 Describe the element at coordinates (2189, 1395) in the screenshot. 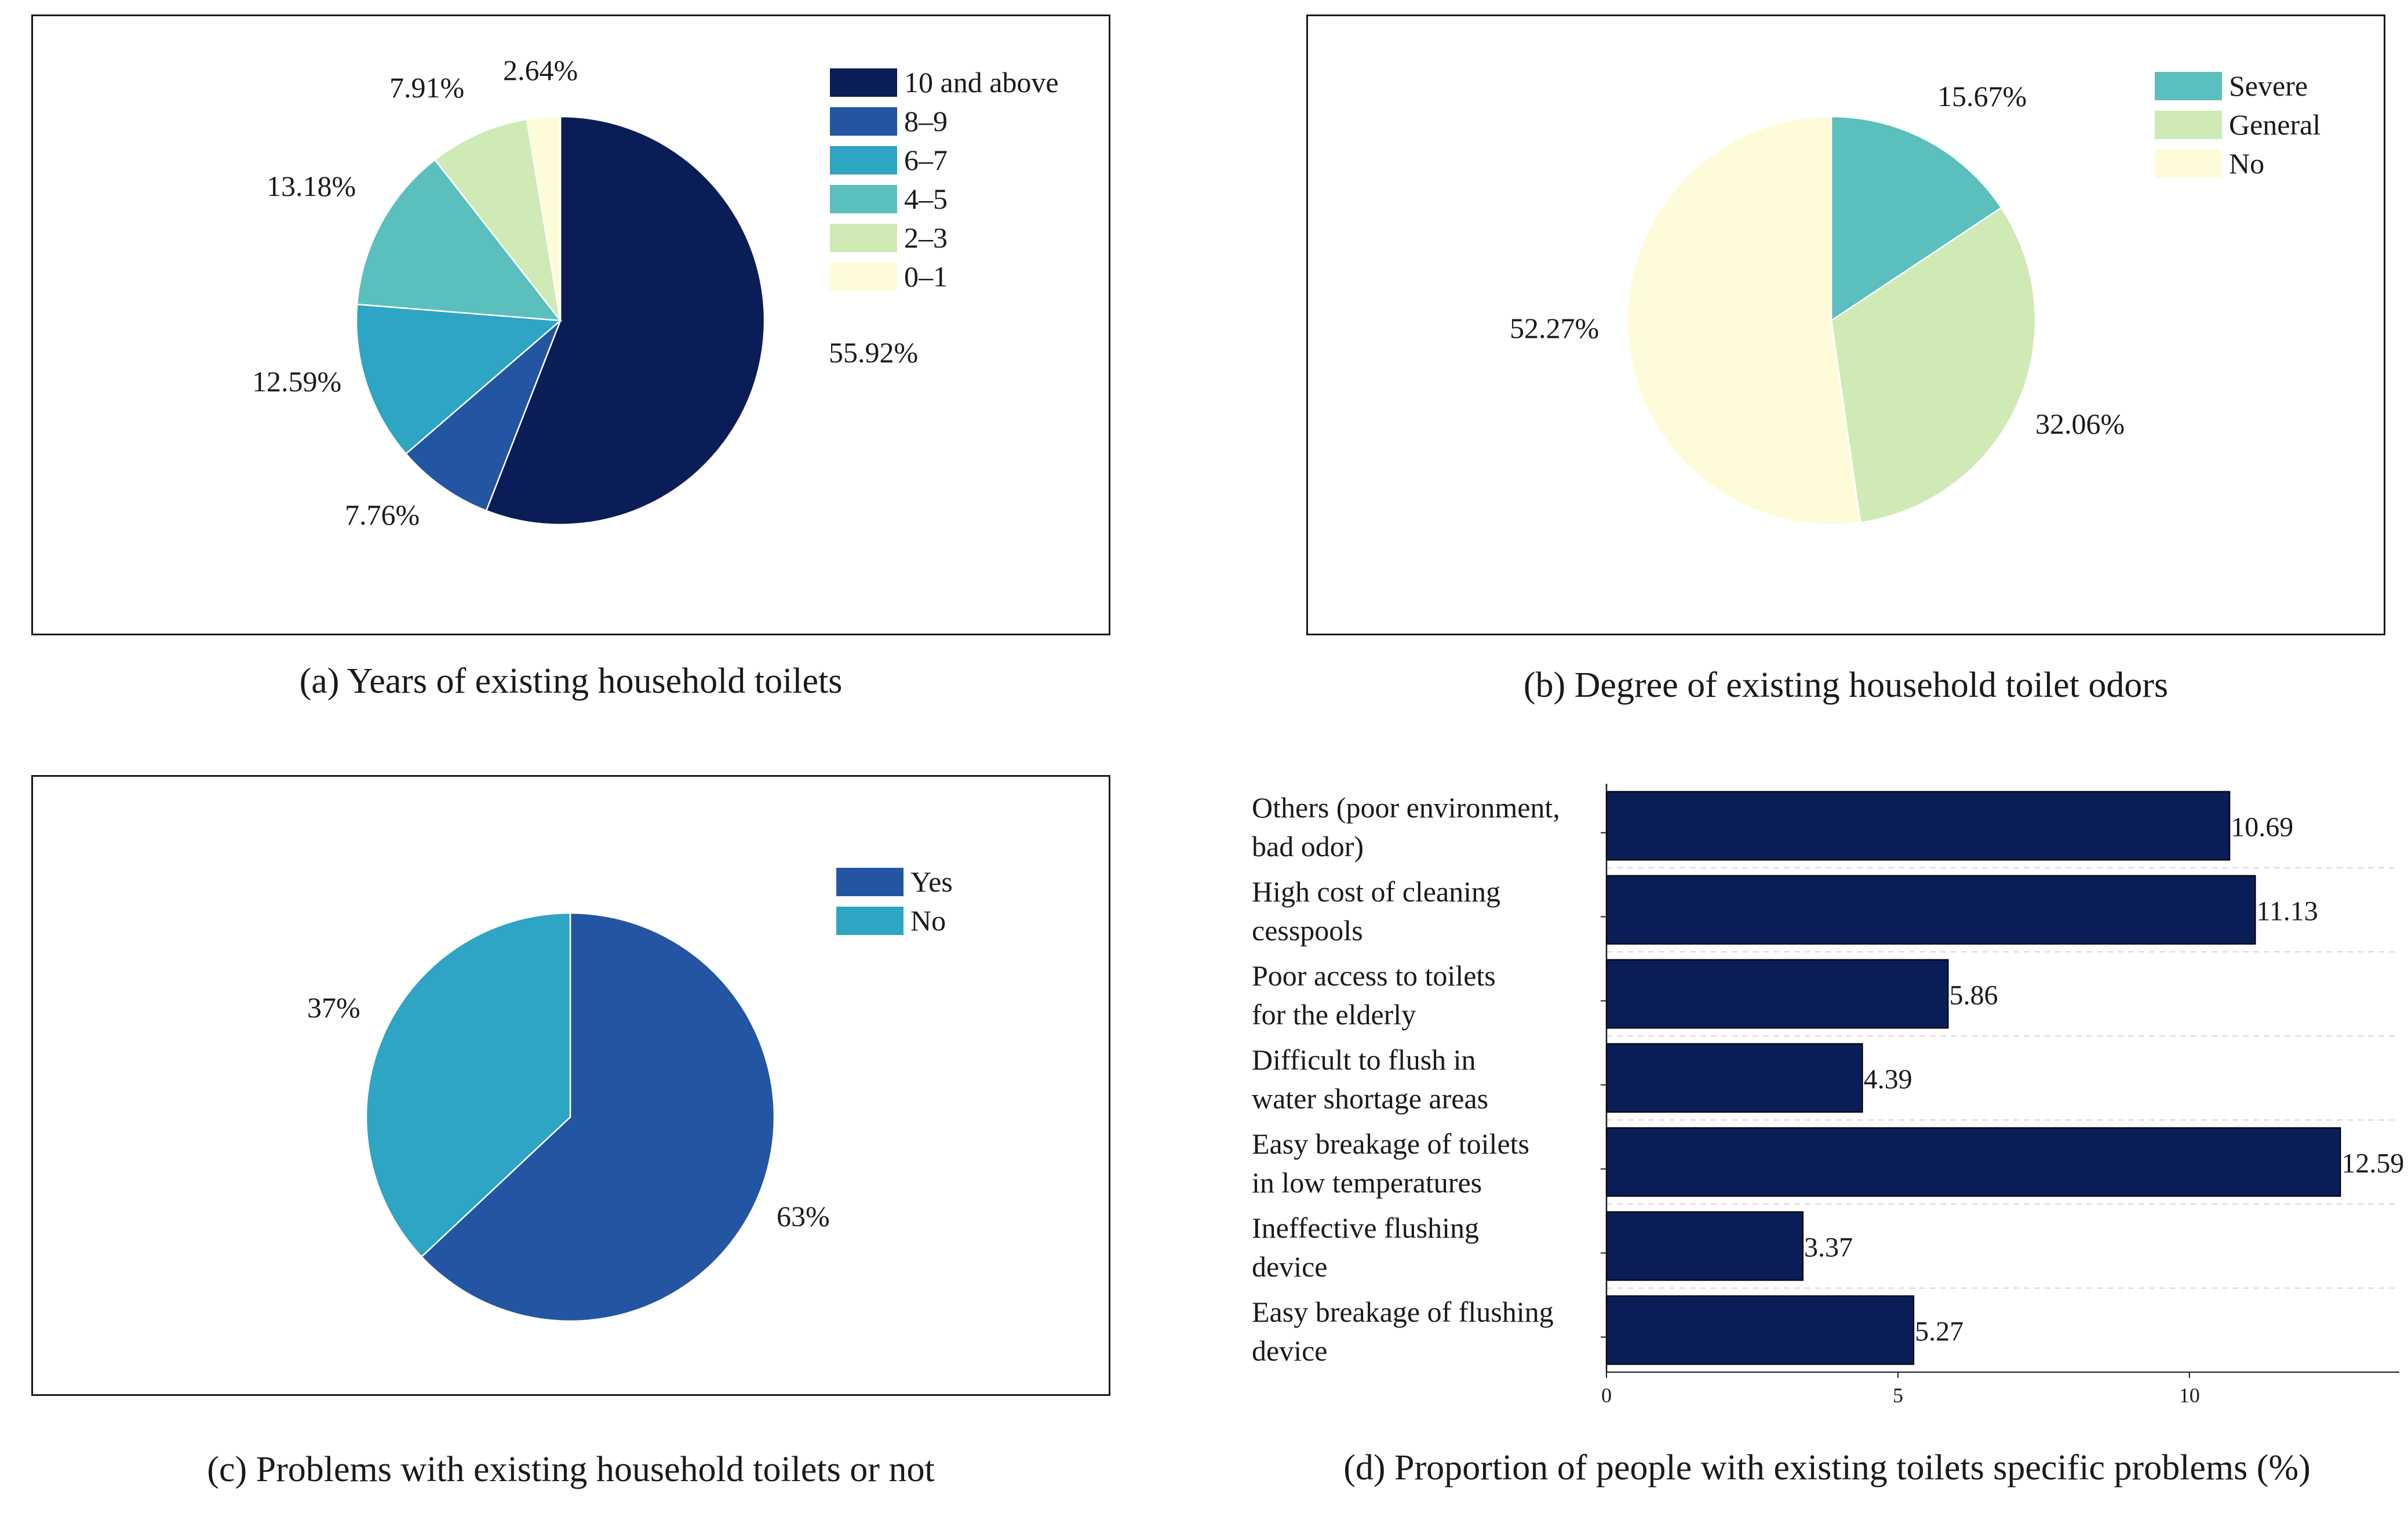

I see `bar-d-xtick-label-2: 10` at that location.